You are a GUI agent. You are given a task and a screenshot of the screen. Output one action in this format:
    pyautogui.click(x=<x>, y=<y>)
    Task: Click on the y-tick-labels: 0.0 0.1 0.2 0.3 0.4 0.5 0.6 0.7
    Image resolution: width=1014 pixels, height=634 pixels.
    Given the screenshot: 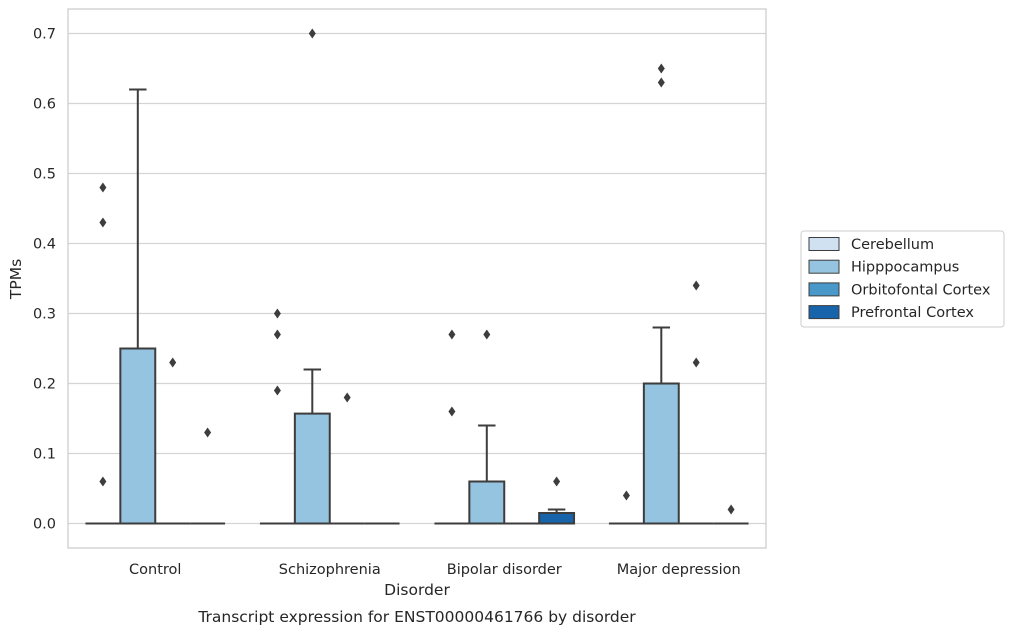 What is the action you would take?
    pyautogui.click(x=44, y=280)
    